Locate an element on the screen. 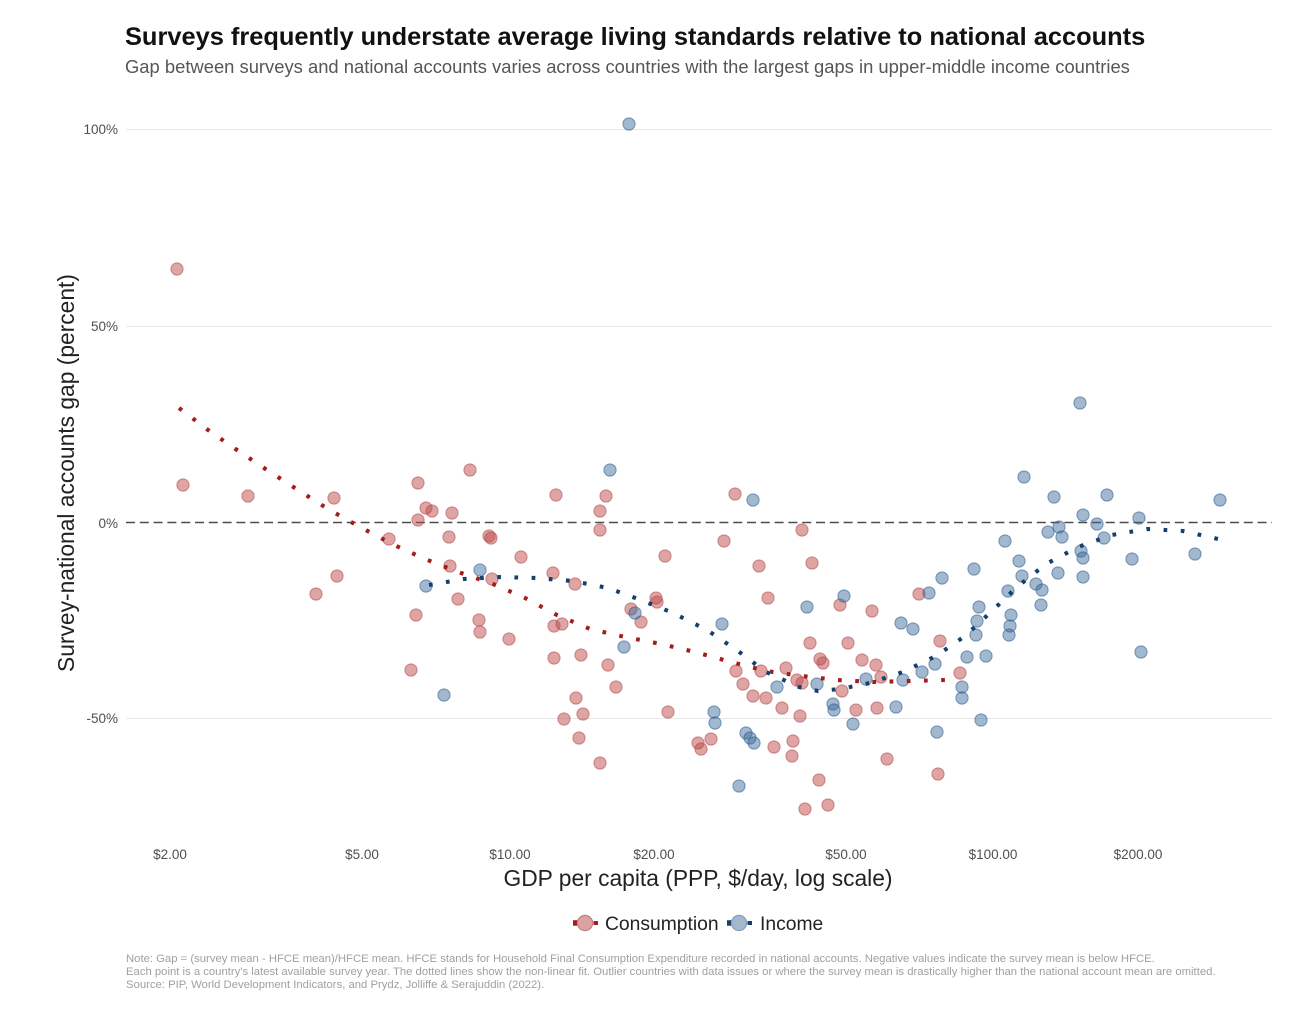 The width and height of the screenshot is (1305, 1027). svg-text:Survey-national accounts gap (: Survey-national accounts gap (percent) is located at coordinates (66, 473).